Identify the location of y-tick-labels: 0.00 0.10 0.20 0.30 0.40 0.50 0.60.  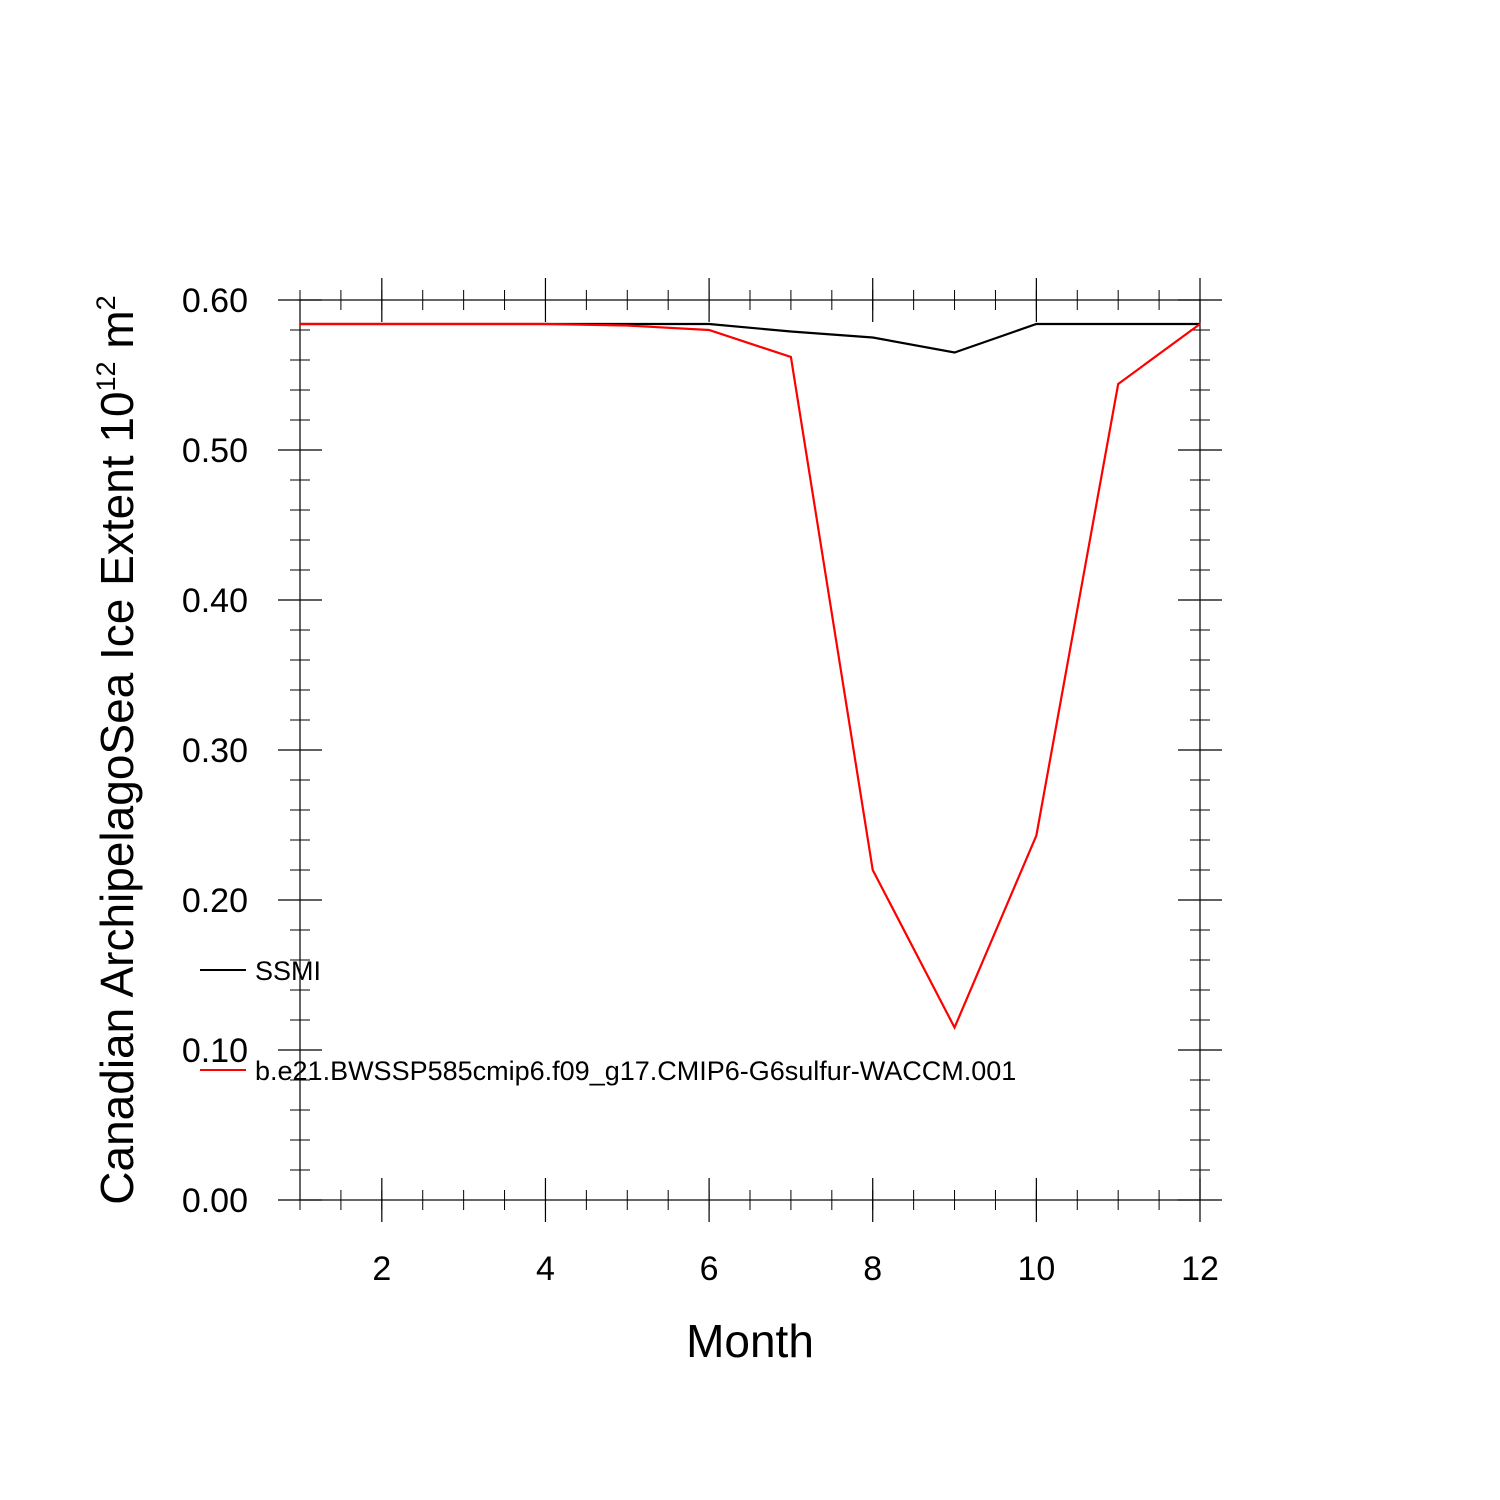
(215, 751).